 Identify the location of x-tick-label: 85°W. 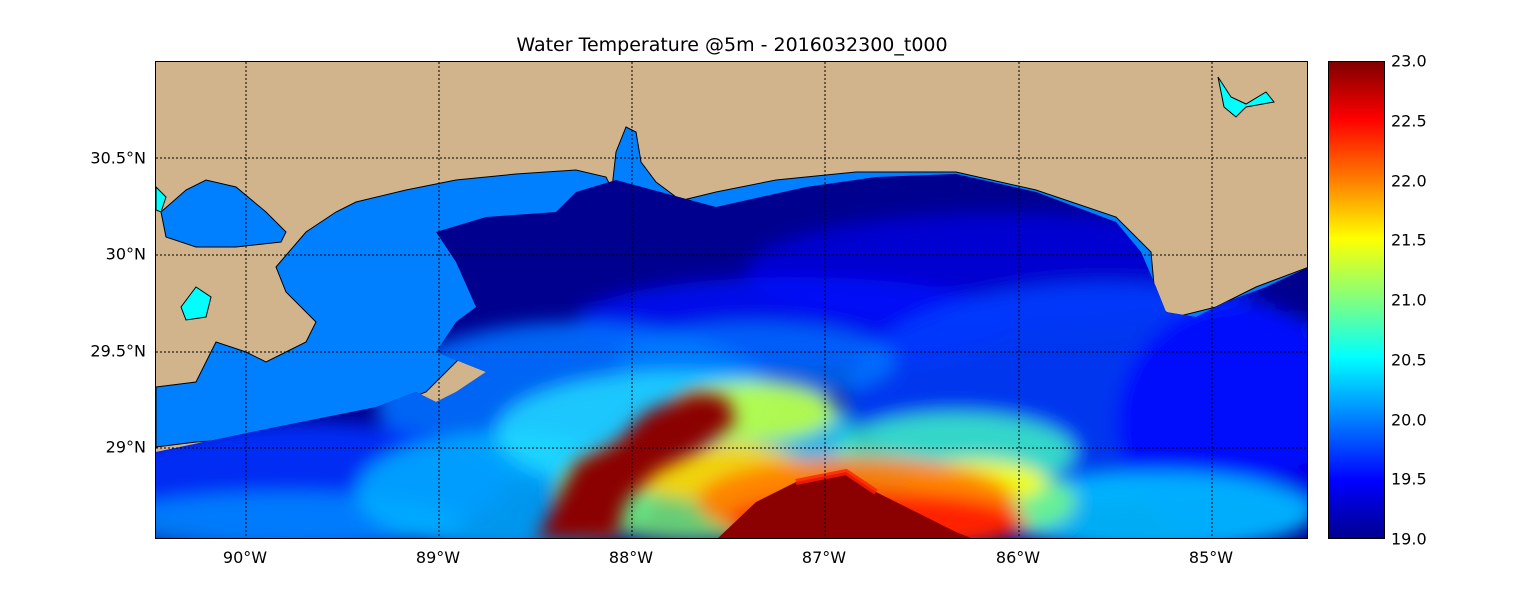
(1211, 557).